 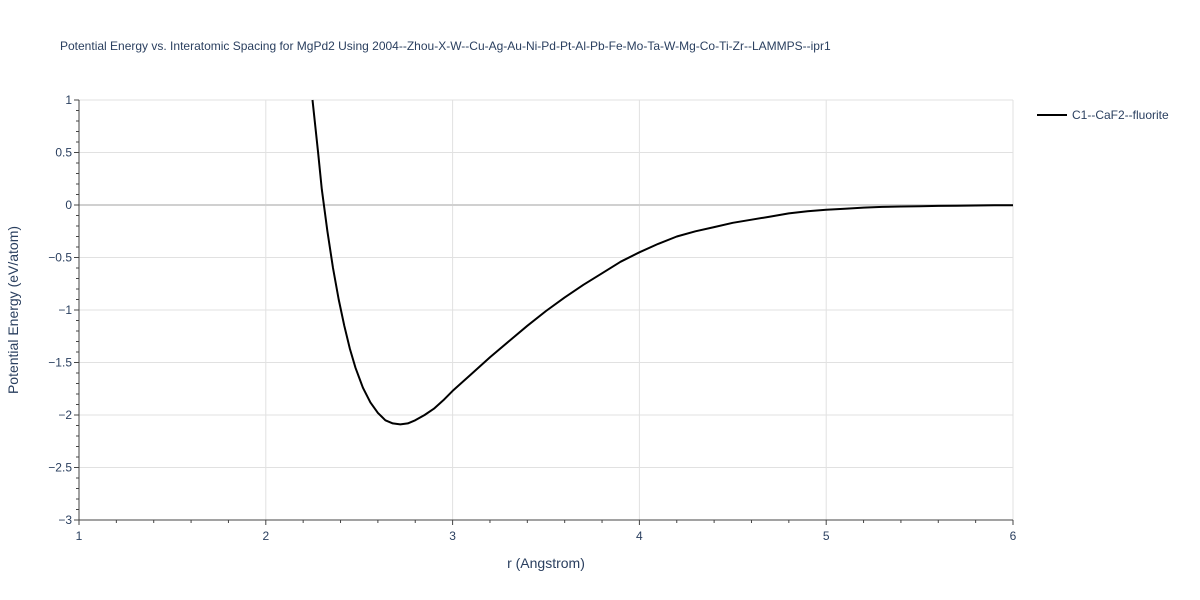 I want to click on y-tick-label: 1, so click(x=68, y=100).